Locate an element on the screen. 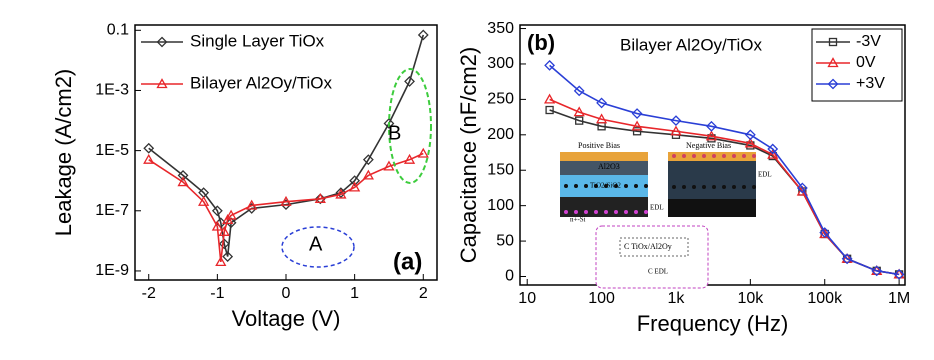 This screenshot has height=360, width=934. y-tick-label: 200 is located at coordinates (500, 134).